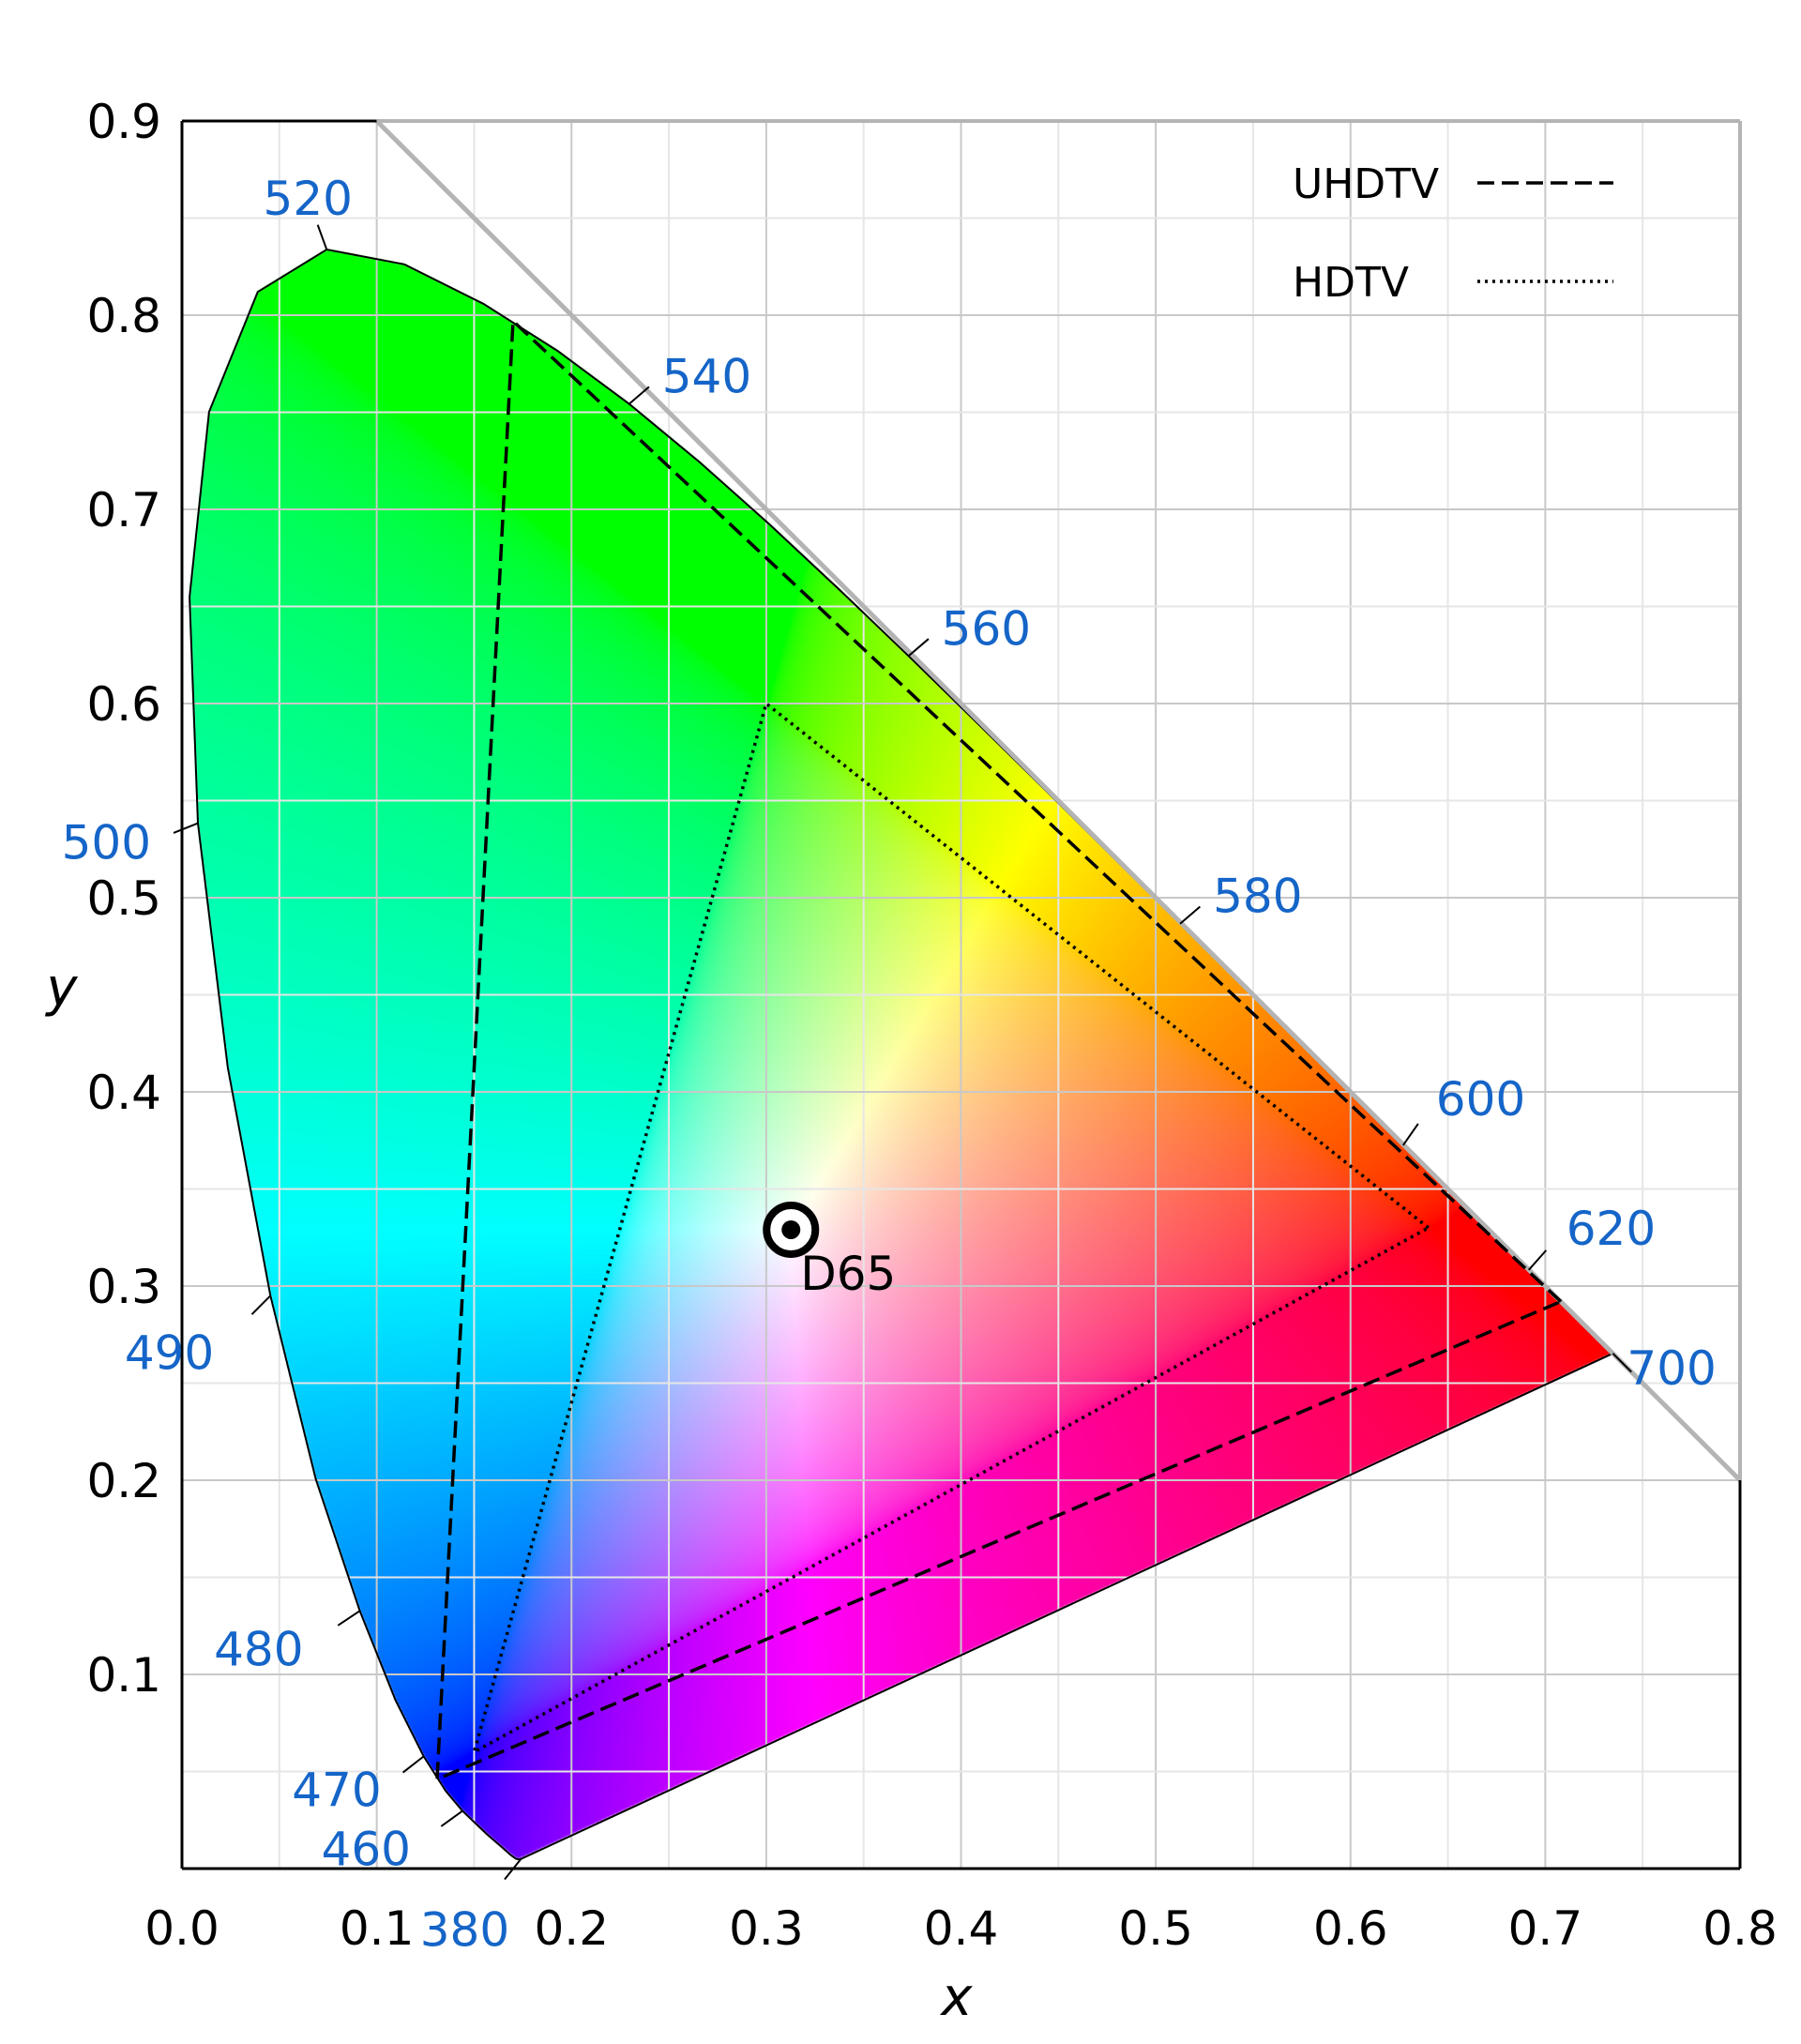  Describe the element at coordinates (169, 1352) in the screenshot. I see `wavelength-label-490: 490` at that location.